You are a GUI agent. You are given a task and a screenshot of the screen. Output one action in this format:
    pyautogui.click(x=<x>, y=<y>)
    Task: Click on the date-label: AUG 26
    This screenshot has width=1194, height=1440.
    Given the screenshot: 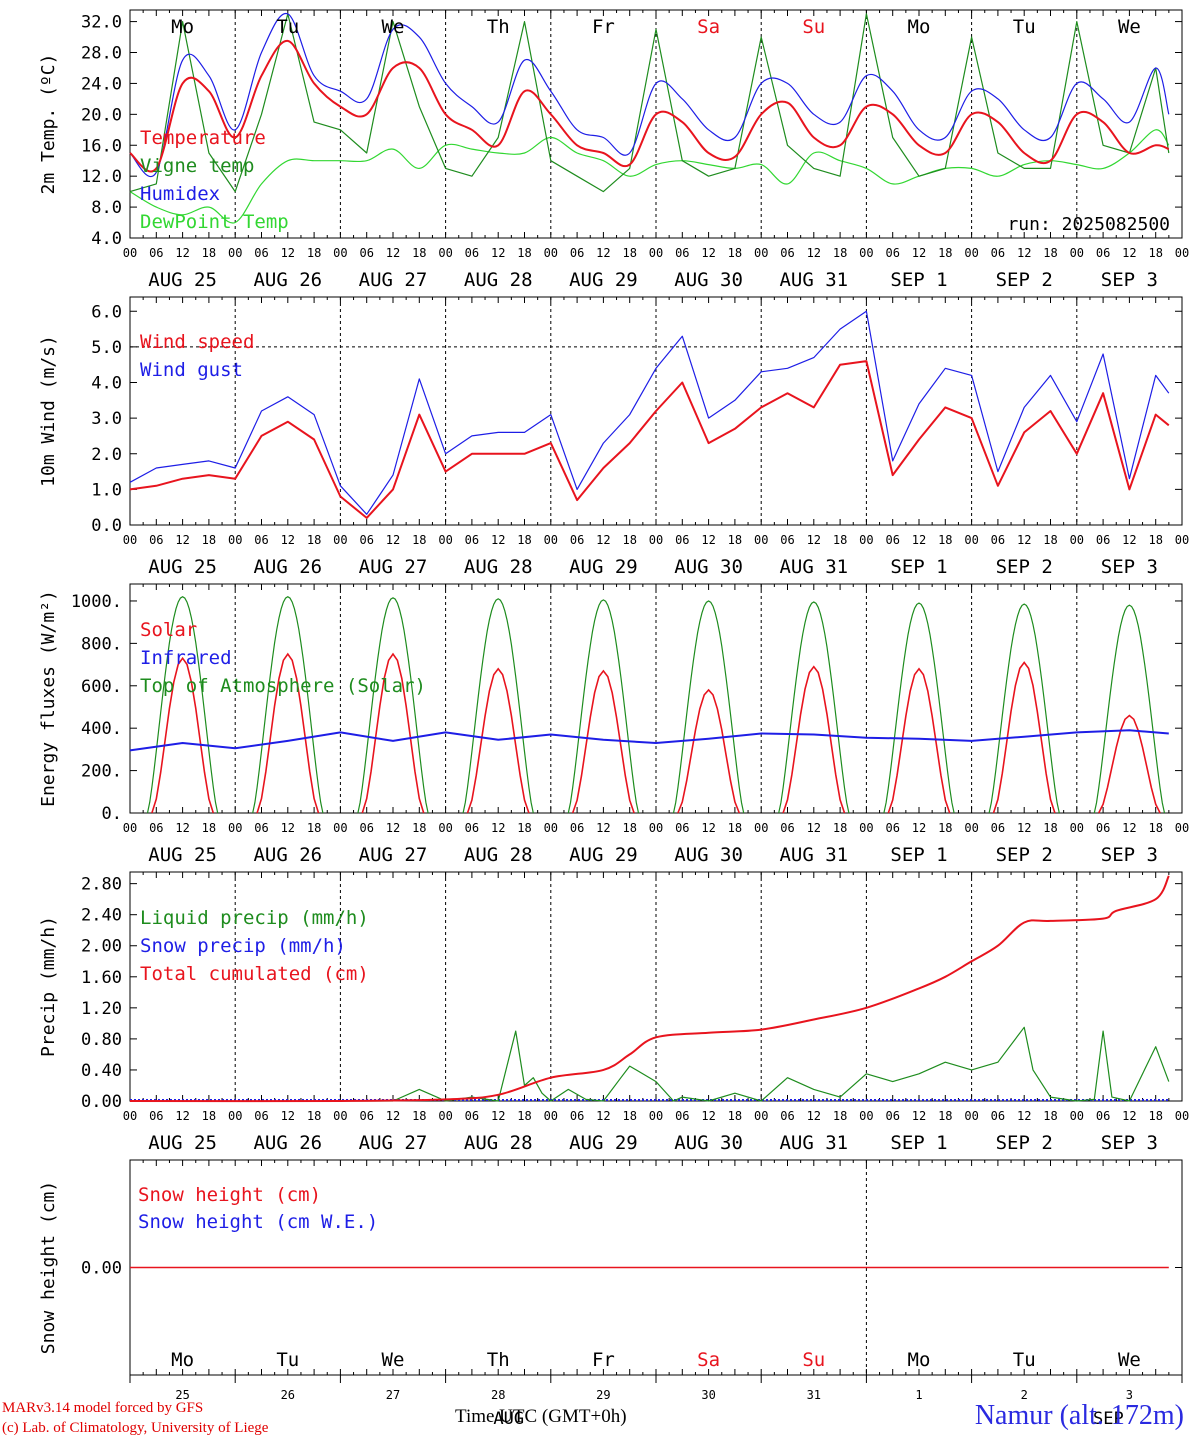 What is the action you would take?
    pyautogui.click(x=287, y=280)
    